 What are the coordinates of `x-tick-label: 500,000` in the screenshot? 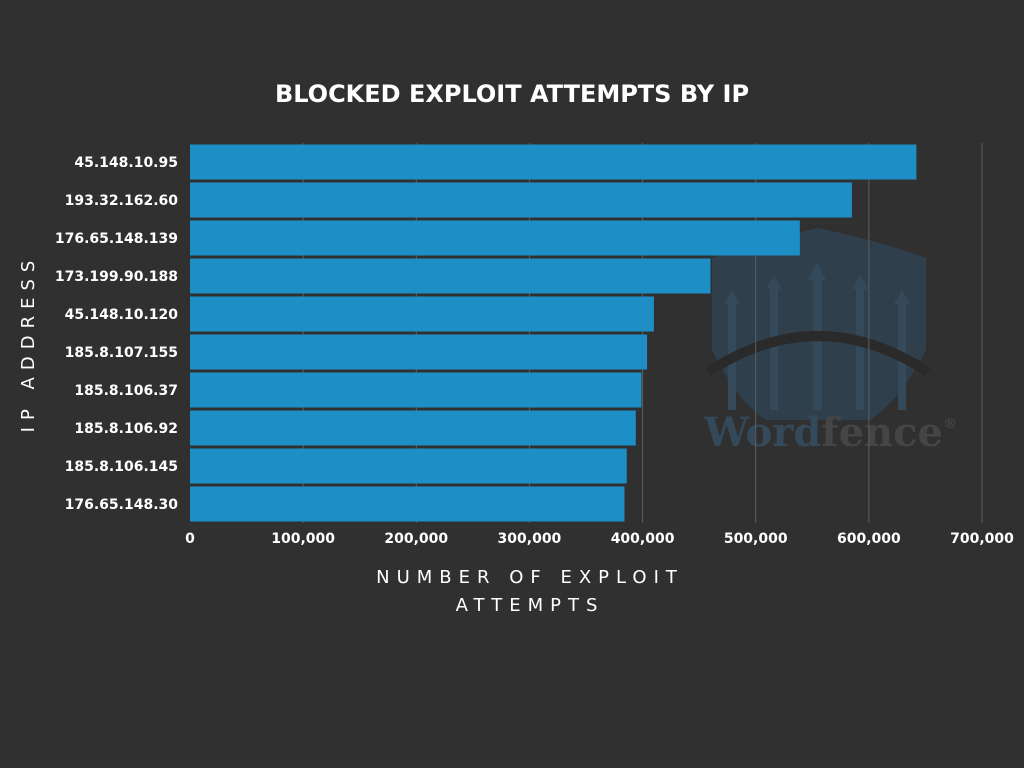 It's located at (756, 539).